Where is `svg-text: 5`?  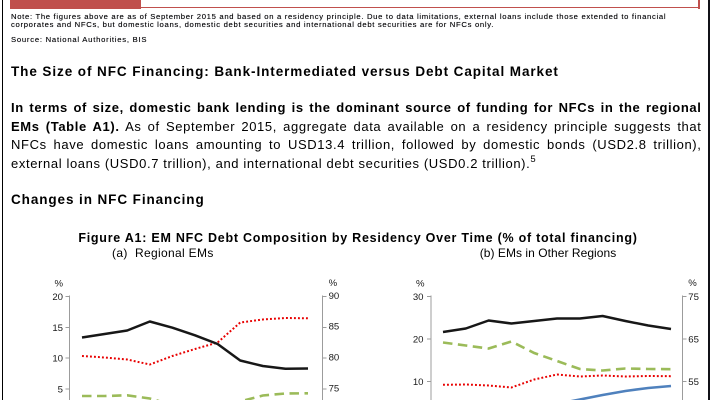 svg-text: 5 is located at coordinates (60, 389).